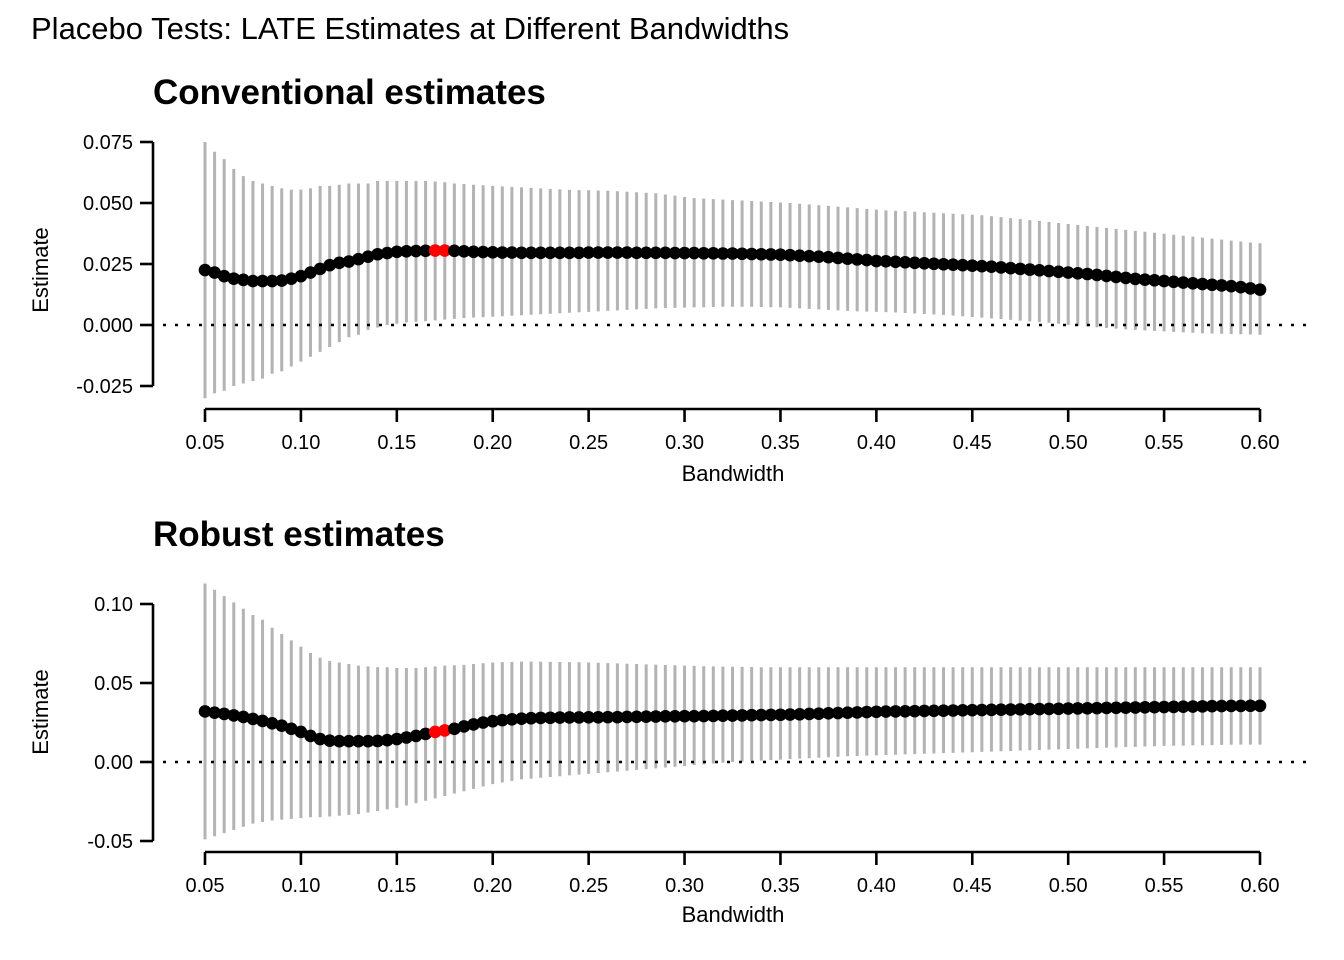 The height and width of the screenshot is (960, 1344). What do you see at coordinates (588, 886) in the screenshot?
I see `x-tick-label: 0.25` at bounding box center [588, 886].